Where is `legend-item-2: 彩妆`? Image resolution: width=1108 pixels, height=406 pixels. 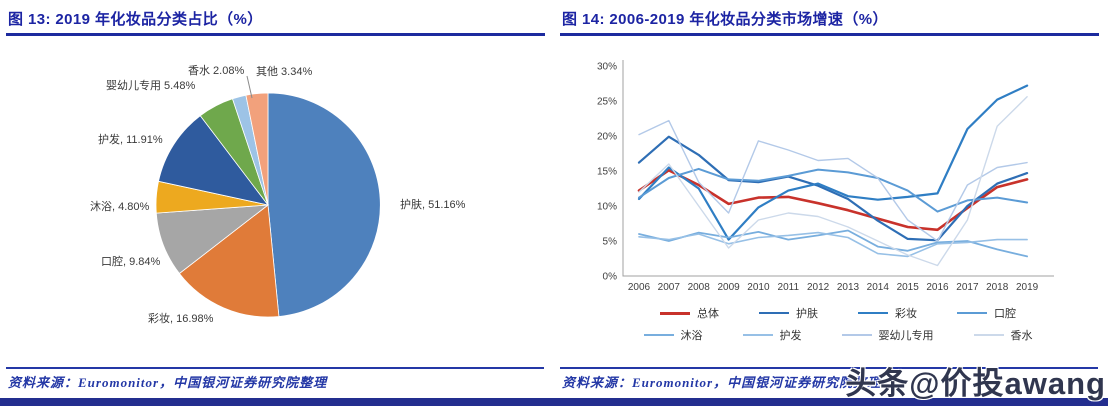
legend-item-2: 彩妆 is located at coordinates (887, 313).